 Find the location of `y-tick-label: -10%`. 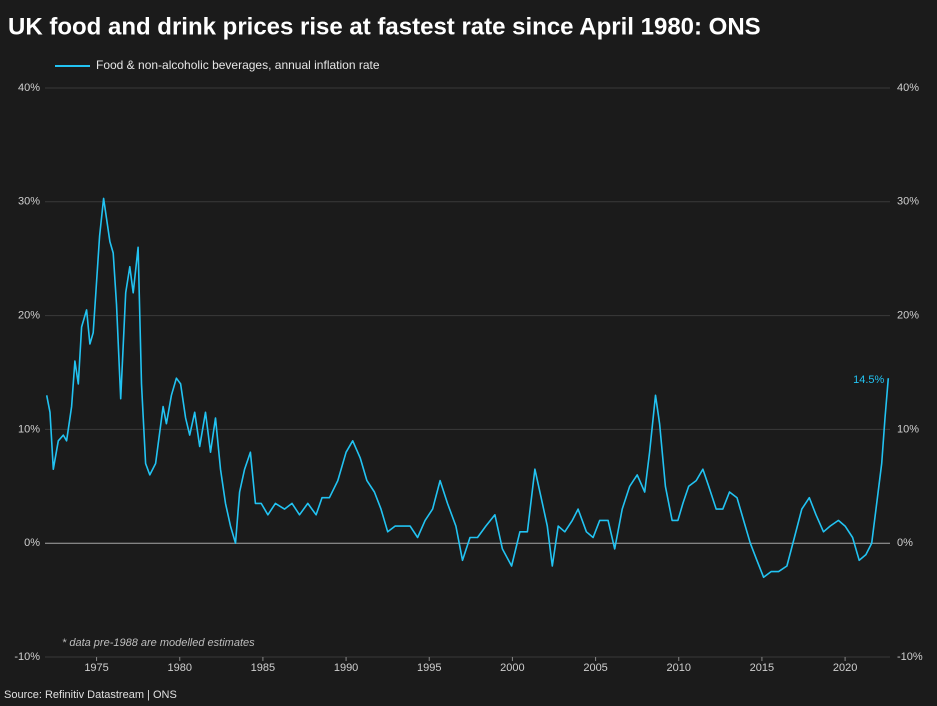

y-tick-label: -10% is located at coordinates (27, 657).